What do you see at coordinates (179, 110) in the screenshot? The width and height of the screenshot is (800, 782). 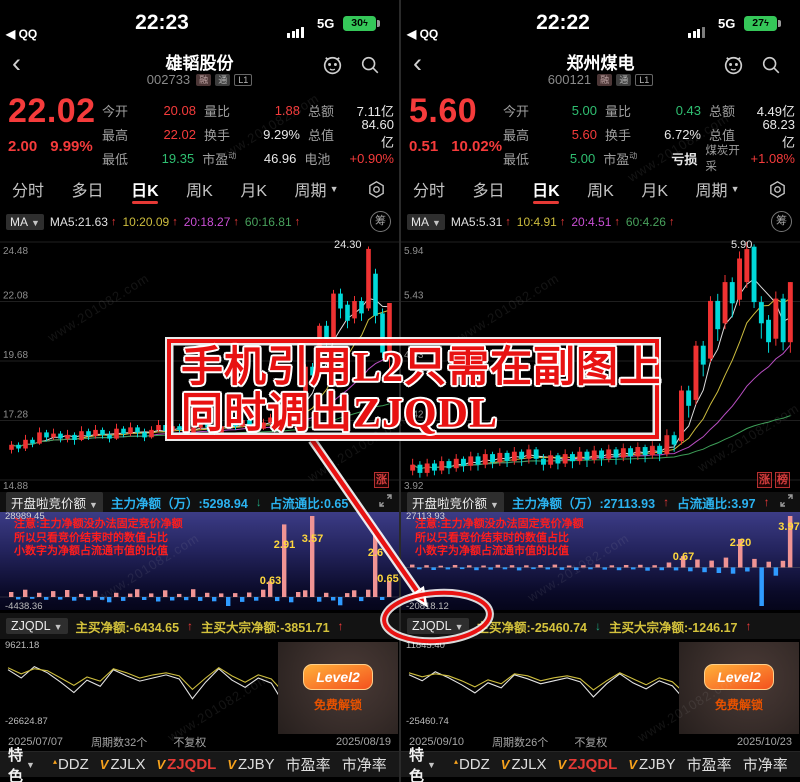 I see `open-value: 20.08` at bounding box center [179, 110].